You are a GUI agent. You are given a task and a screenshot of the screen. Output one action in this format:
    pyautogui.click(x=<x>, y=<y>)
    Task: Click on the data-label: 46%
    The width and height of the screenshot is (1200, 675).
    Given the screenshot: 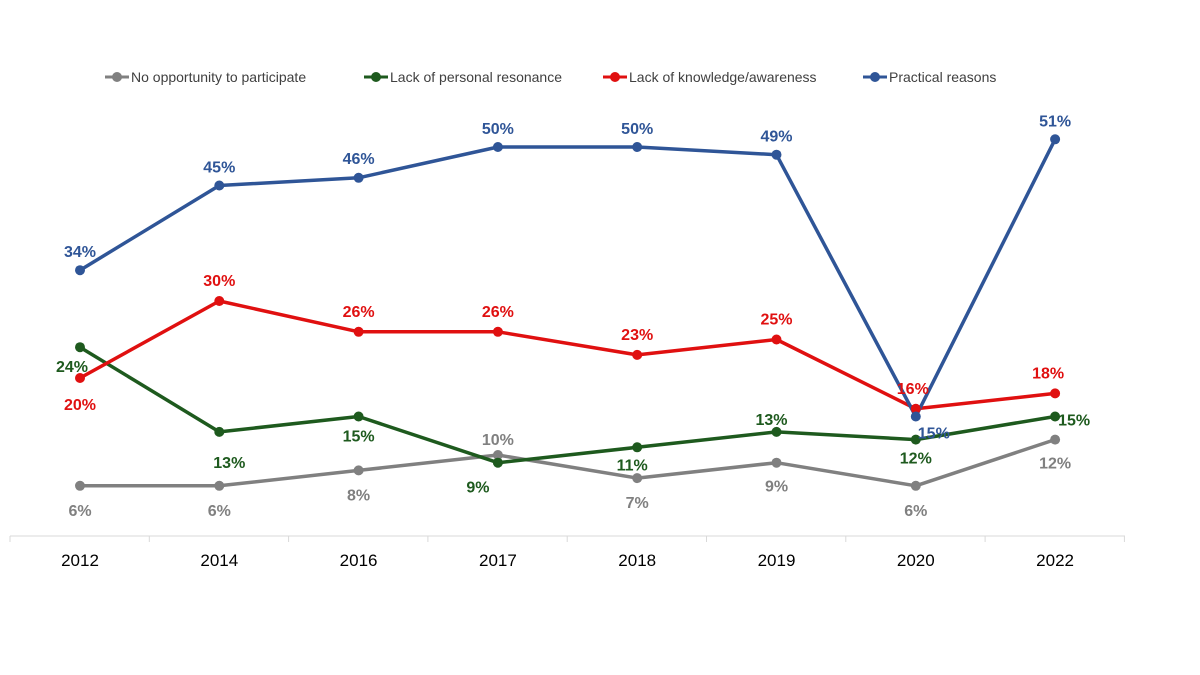 What is the action you would take?
    pyautogui.click(x=359, y=159)
    